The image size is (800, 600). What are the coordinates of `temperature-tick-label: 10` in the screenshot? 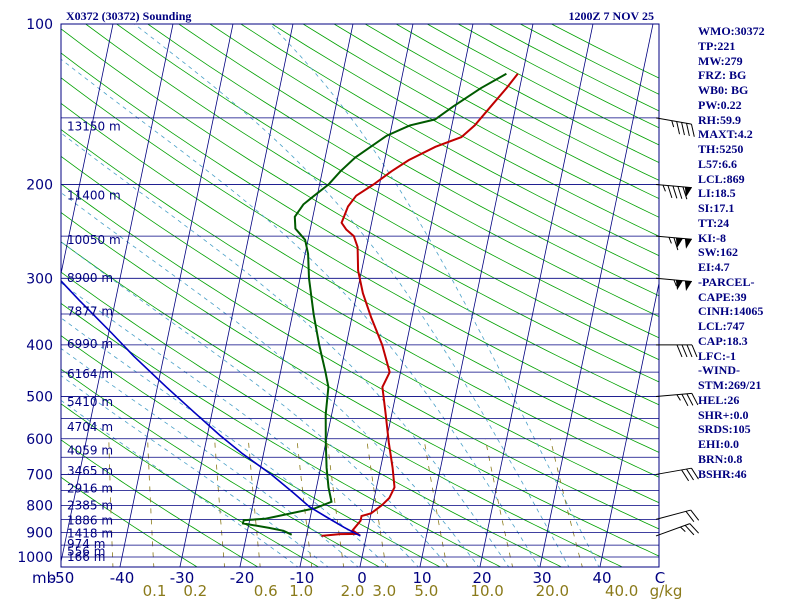 It's located at (421, 578).